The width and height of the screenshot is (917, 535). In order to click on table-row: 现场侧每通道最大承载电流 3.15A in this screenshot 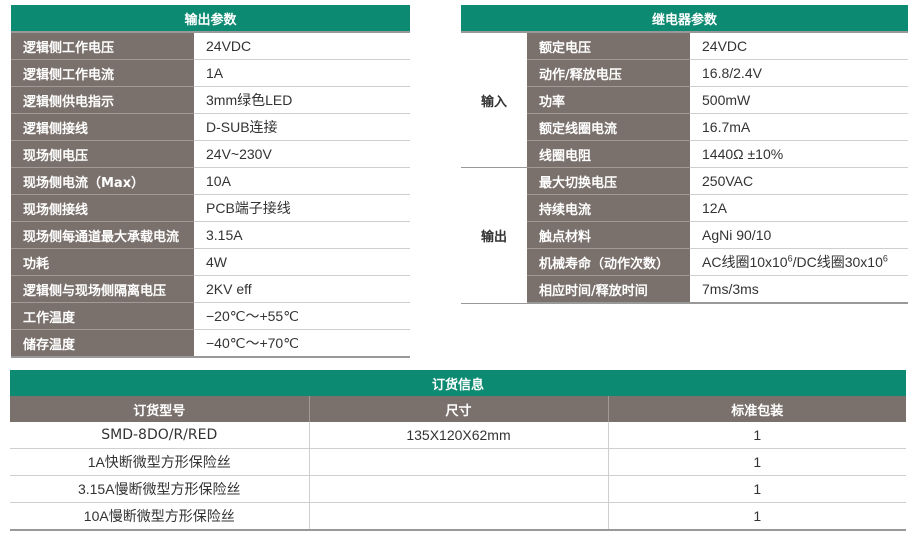, I will do `click(210, 235)`.